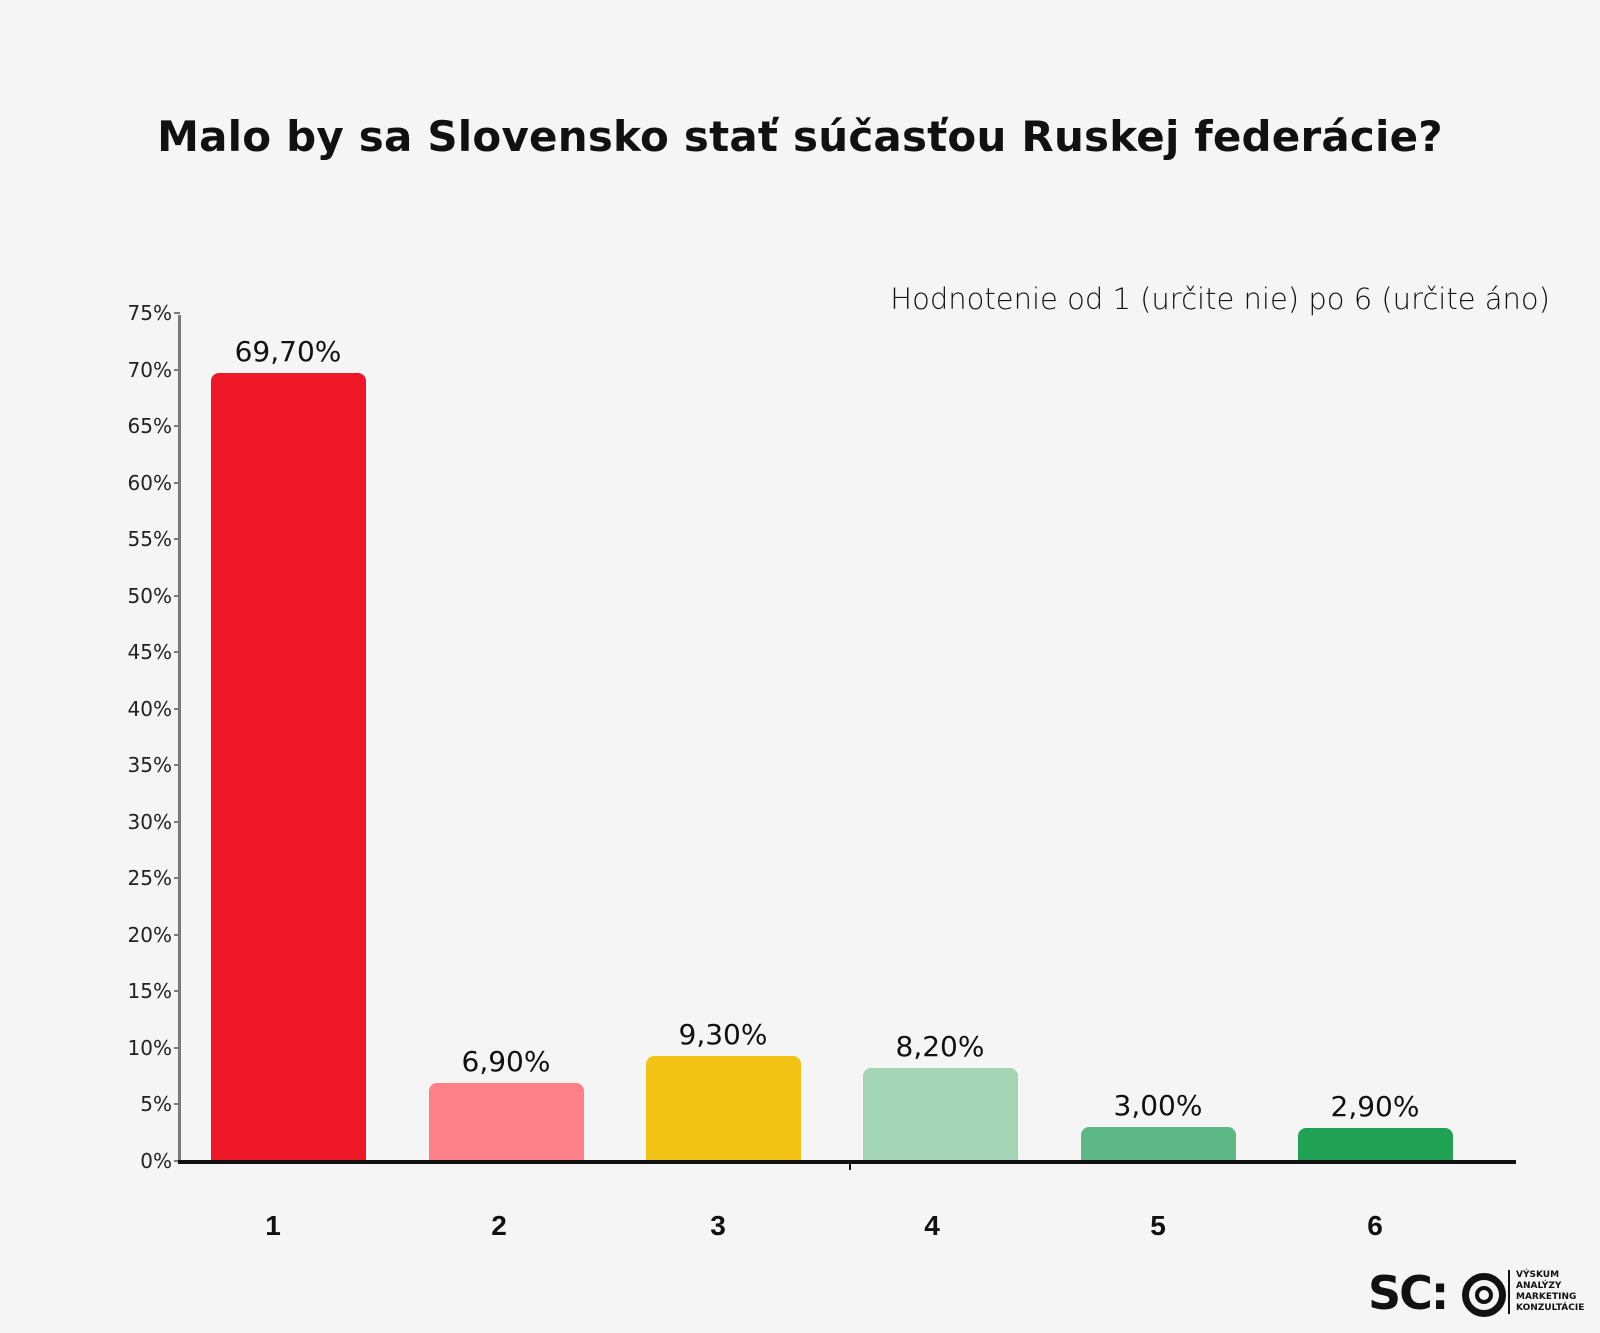 The width and height of the screenshot is (1600, 1333). I want to click on y-tick: 10%, so click(90, 1047).